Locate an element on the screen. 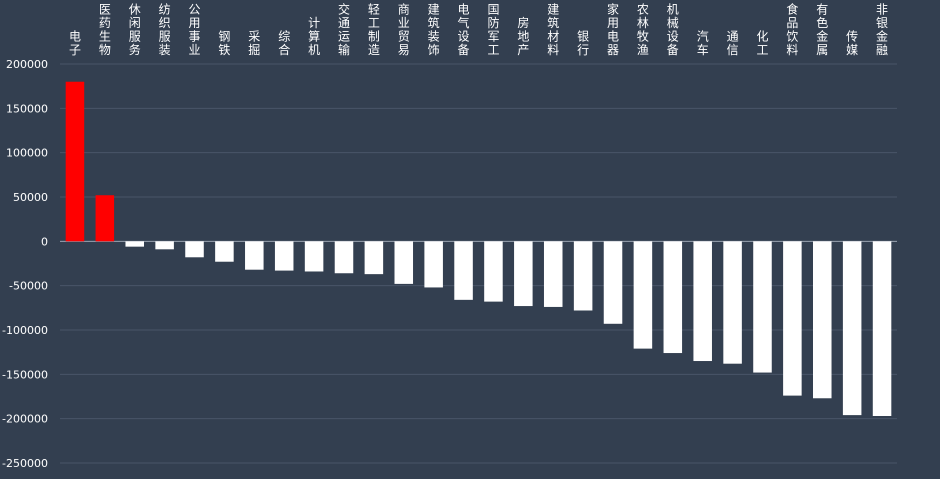  bar-公用事业 is located at coordinates (194, 249).